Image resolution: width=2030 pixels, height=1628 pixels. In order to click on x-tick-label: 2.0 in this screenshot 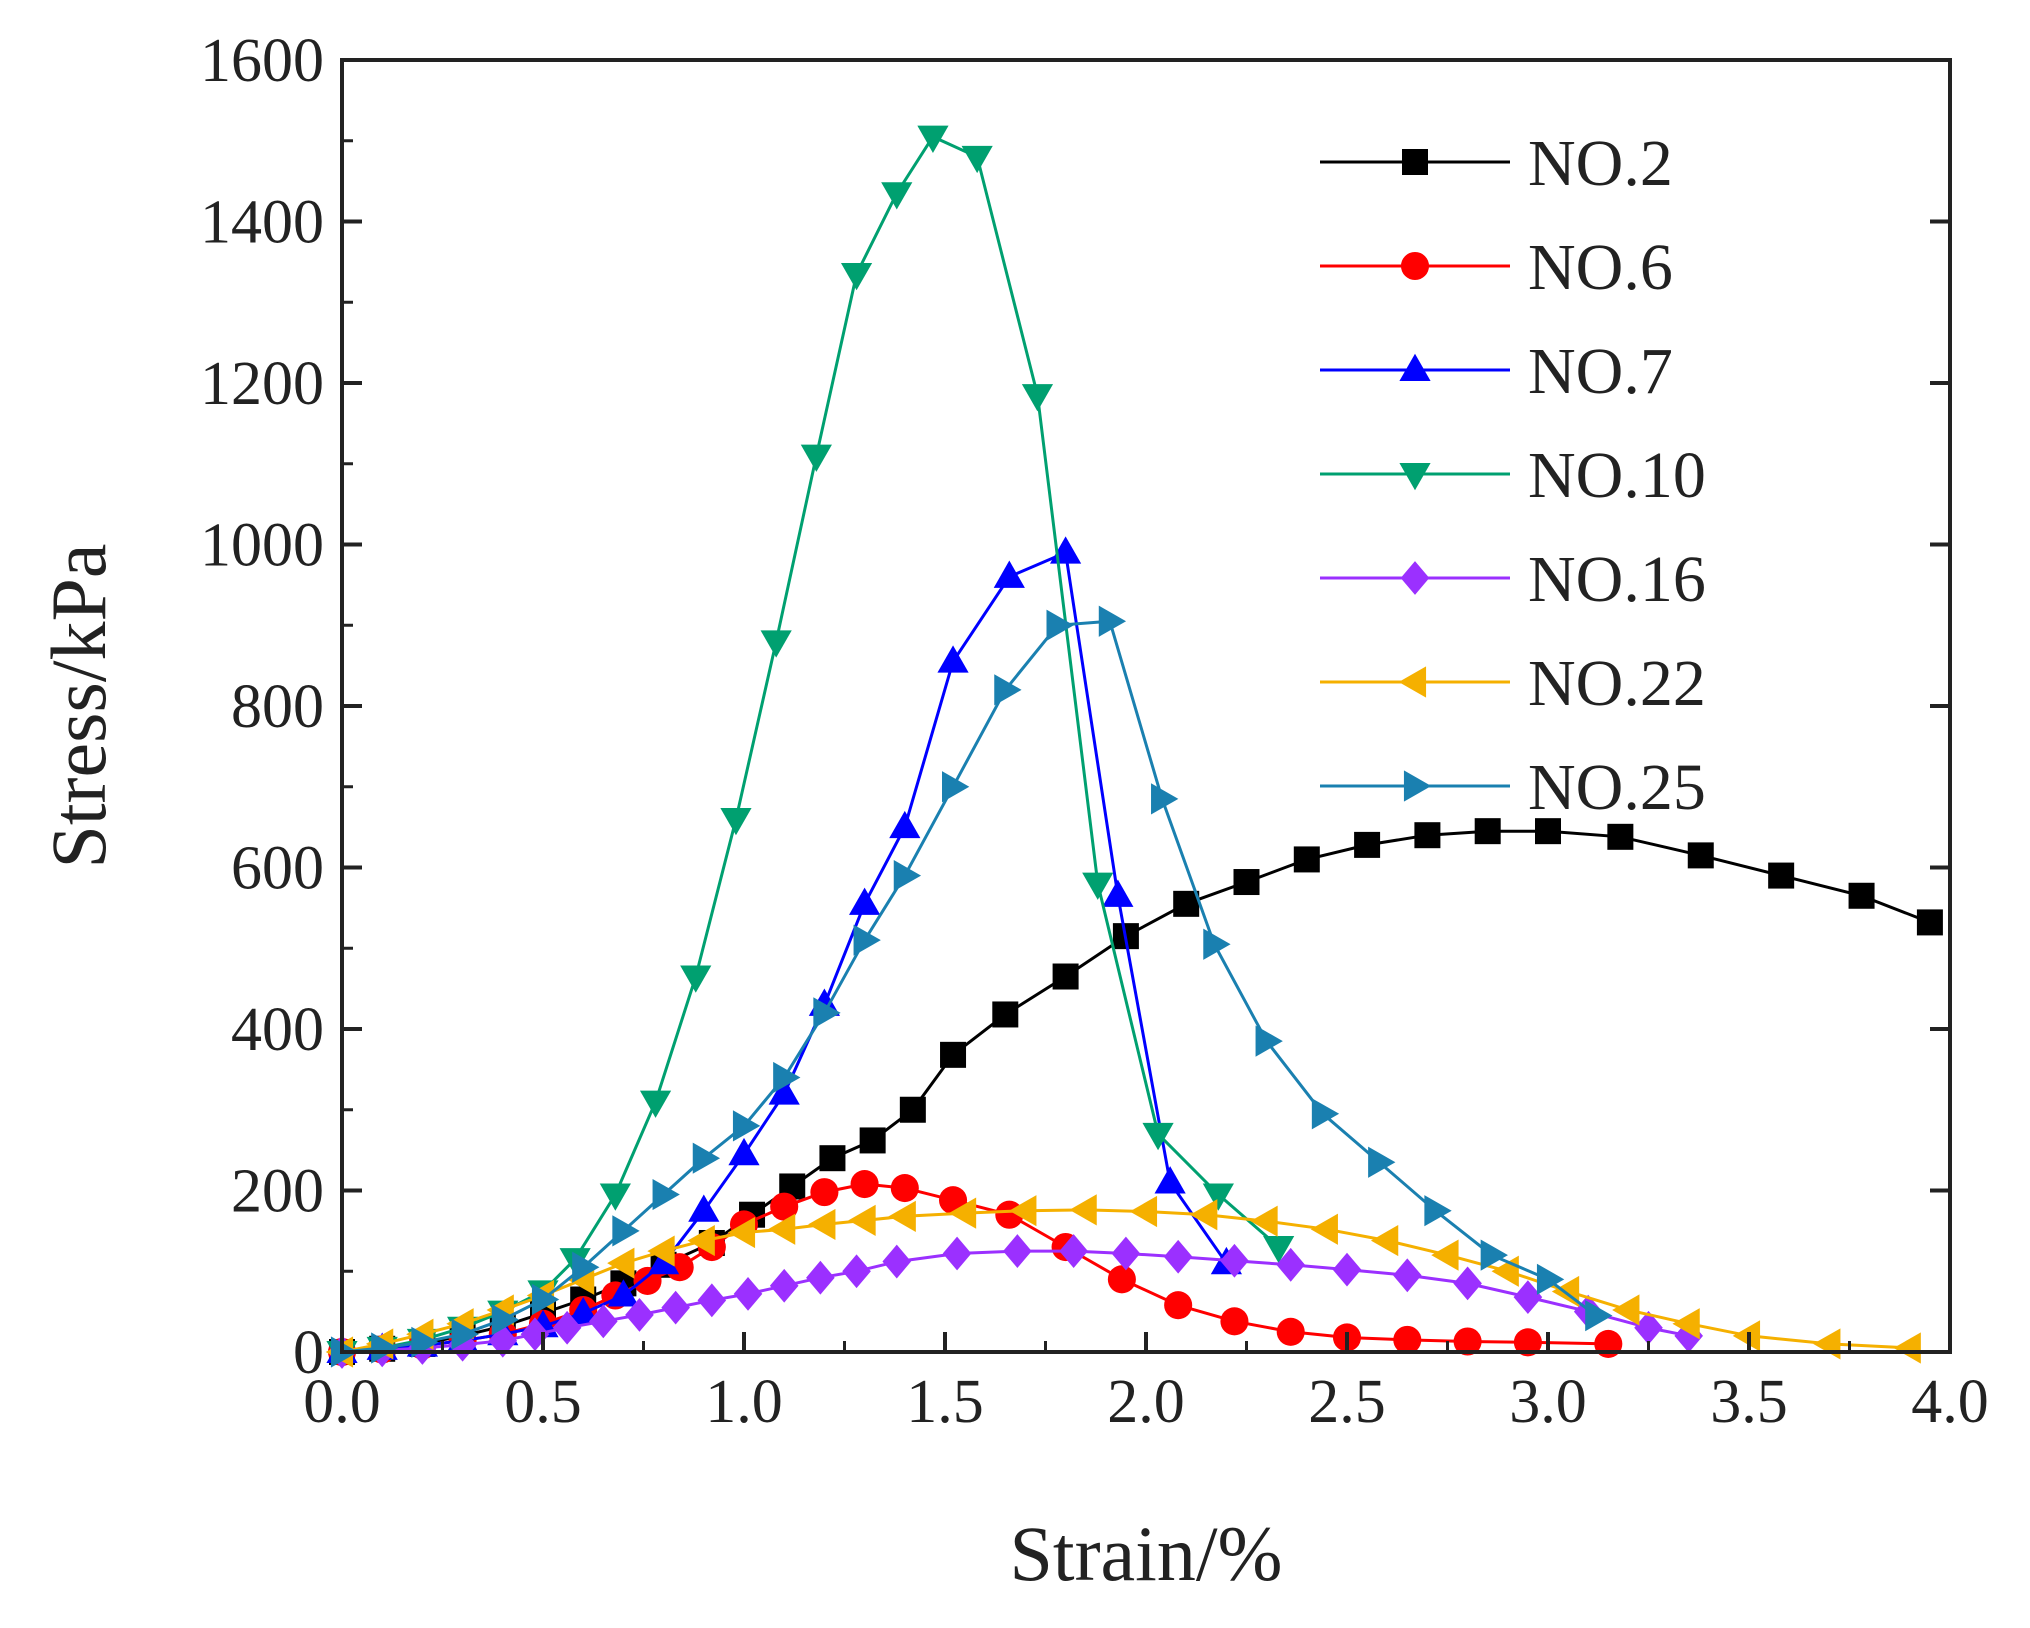, I will do `click(1146, 1402)`.